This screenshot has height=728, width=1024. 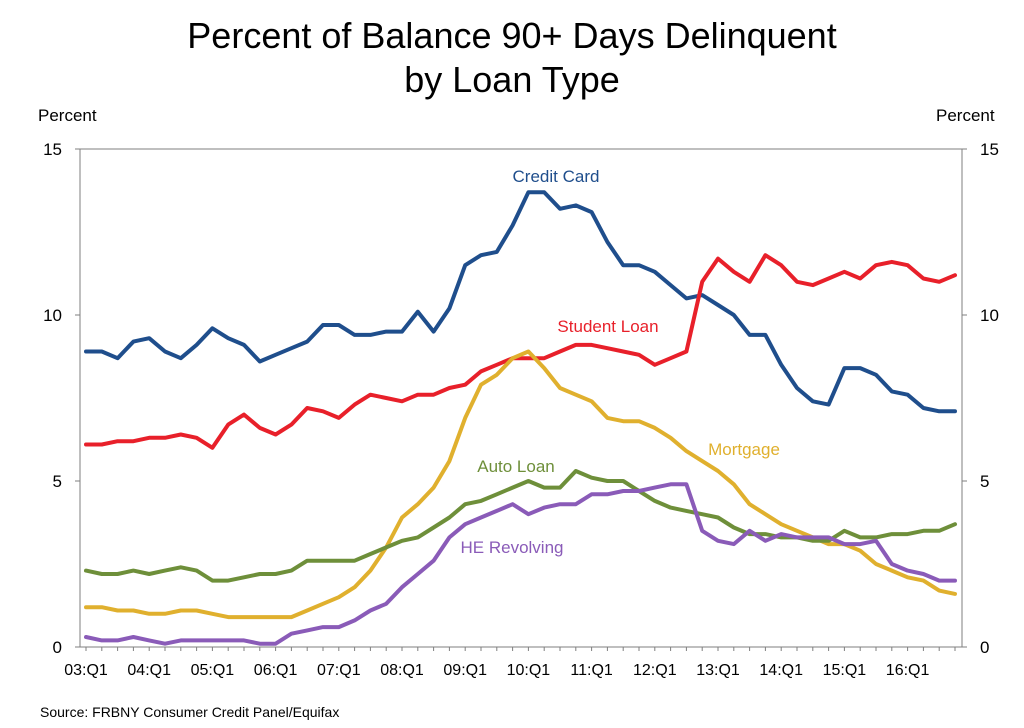 I want to click on y-tick-label-left: 5, so click(x=57, y=481).